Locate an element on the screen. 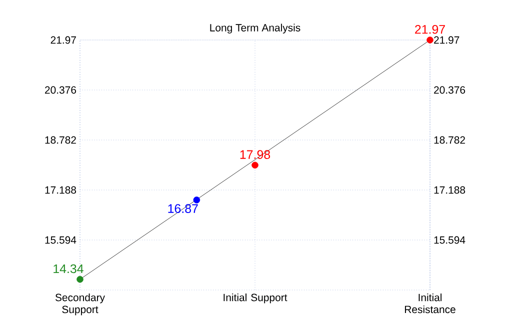 This screenshot has height=330, width=510. x-tick-label: Initial Support is located at coordinates (256, 299).